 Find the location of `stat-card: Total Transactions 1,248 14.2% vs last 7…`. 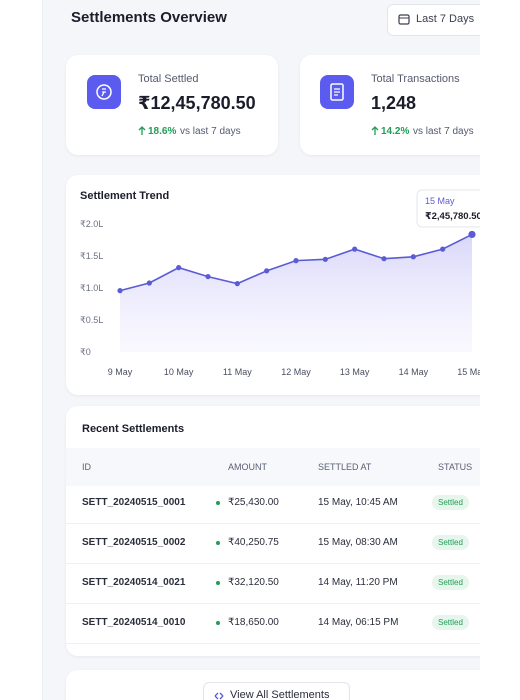

stat-card: Total Transactions 1,248 14.2% vs last 7… is located at coordinates (390, 105).